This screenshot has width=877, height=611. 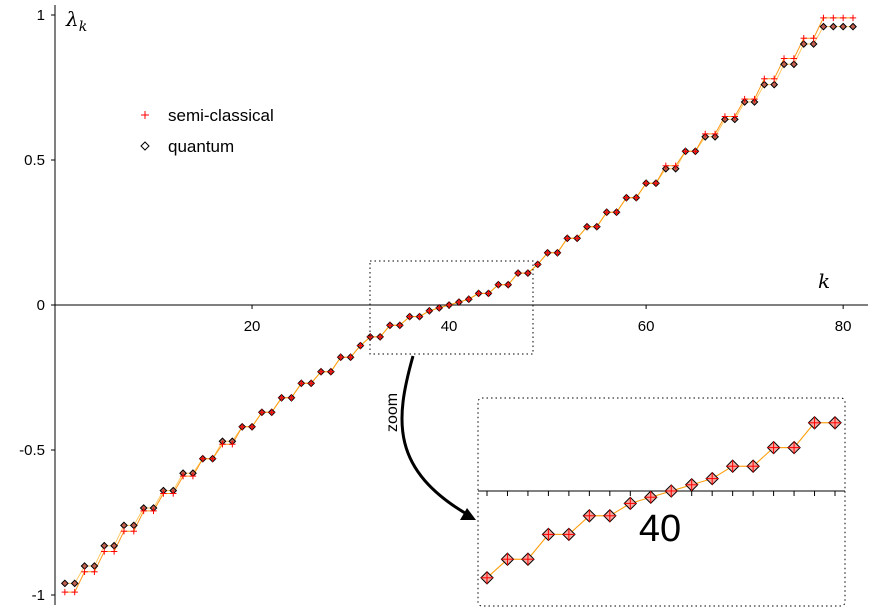 What do you see at coordinates (435, 436) in the screenshot?
I see `zoom-arrow` at bounding box center [435, 436].